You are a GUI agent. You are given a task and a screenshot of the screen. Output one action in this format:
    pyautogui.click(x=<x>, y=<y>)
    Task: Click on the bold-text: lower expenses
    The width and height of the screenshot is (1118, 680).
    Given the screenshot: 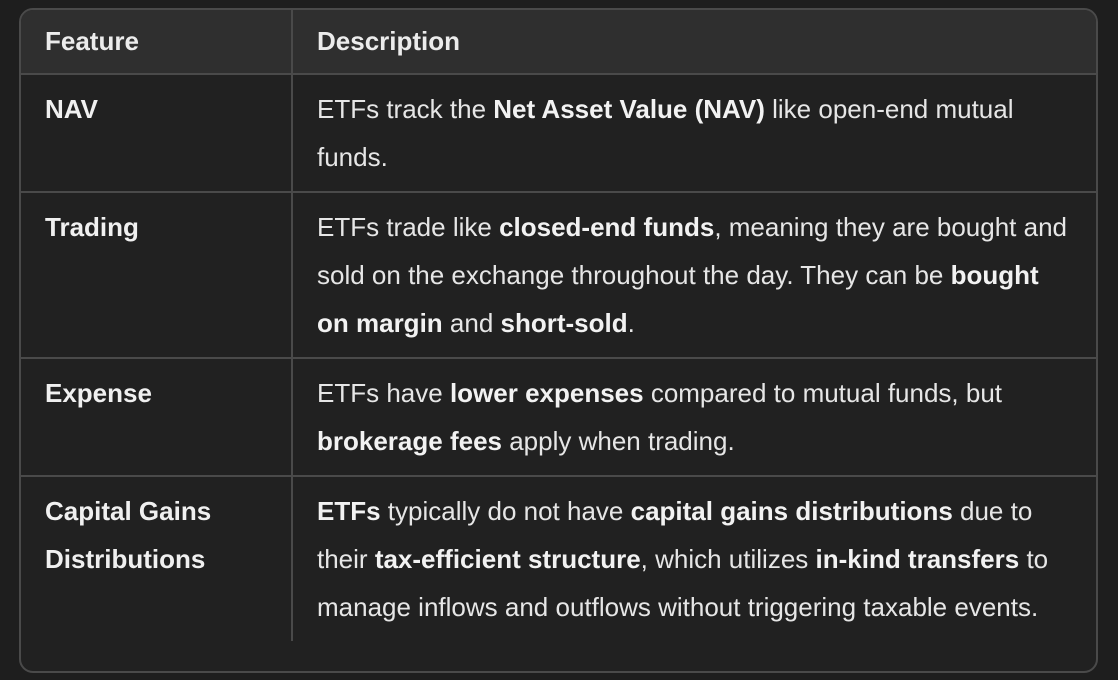 What is the action you would take?
    pyautogui.click(x=546, y=393)
    